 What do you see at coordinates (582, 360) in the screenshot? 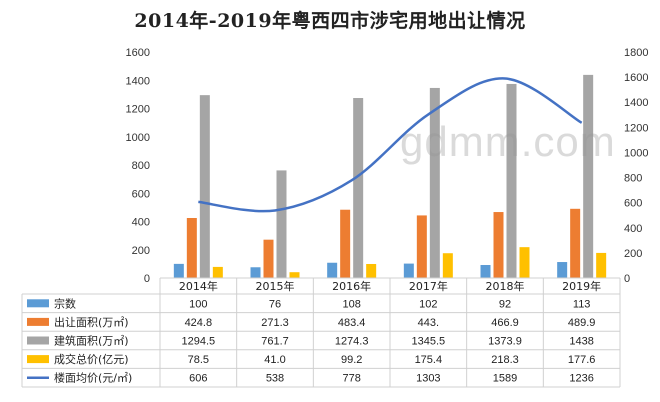
I see `data-label: 177.6` at bounding box center [582, 360].